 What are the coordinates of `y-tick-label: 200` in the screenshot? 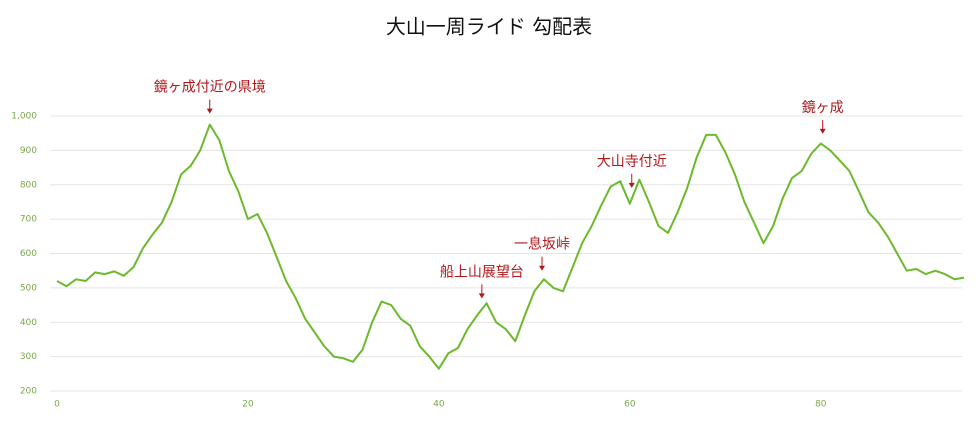 It's located at (28, 392).